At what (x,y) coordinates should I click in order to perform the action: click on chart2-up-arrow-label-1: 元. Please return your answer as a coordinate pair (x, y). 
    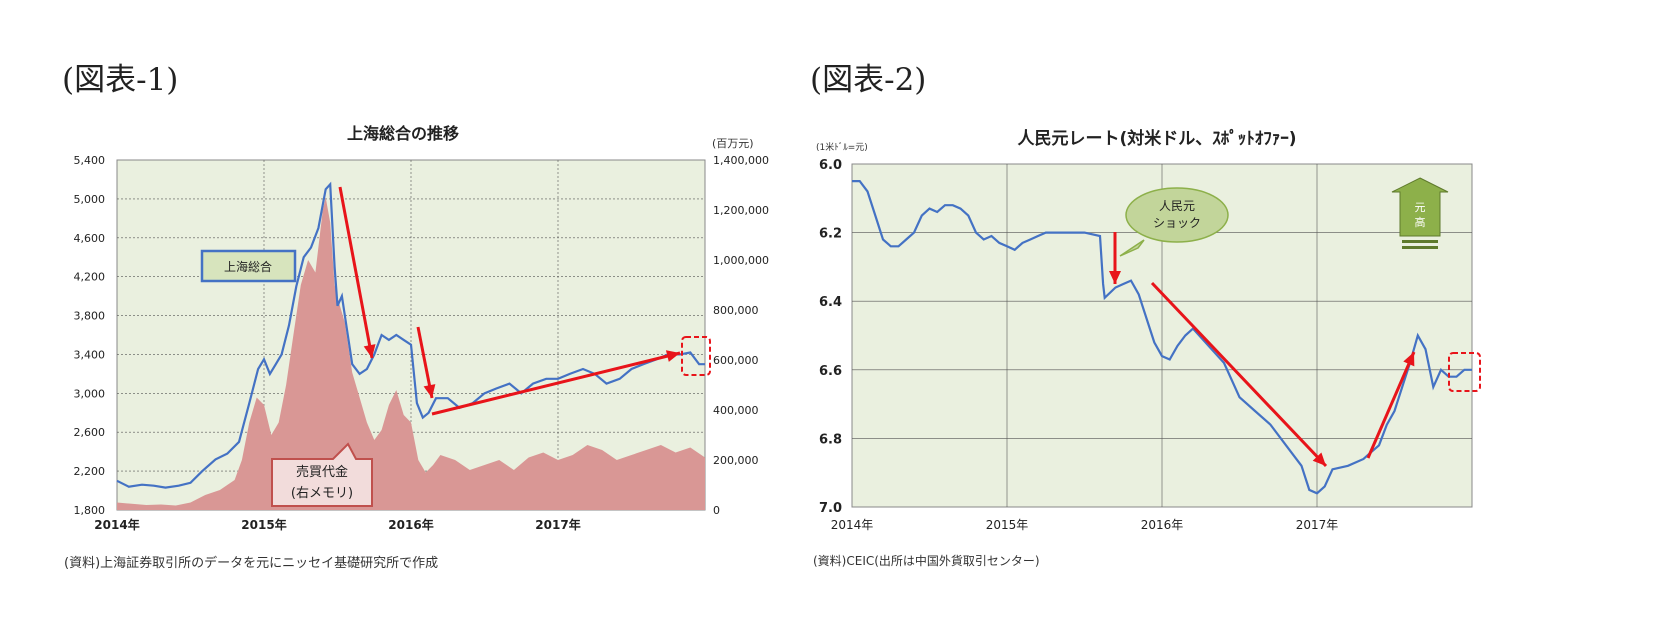
    Looking at the image, I should click on (1420, 207).